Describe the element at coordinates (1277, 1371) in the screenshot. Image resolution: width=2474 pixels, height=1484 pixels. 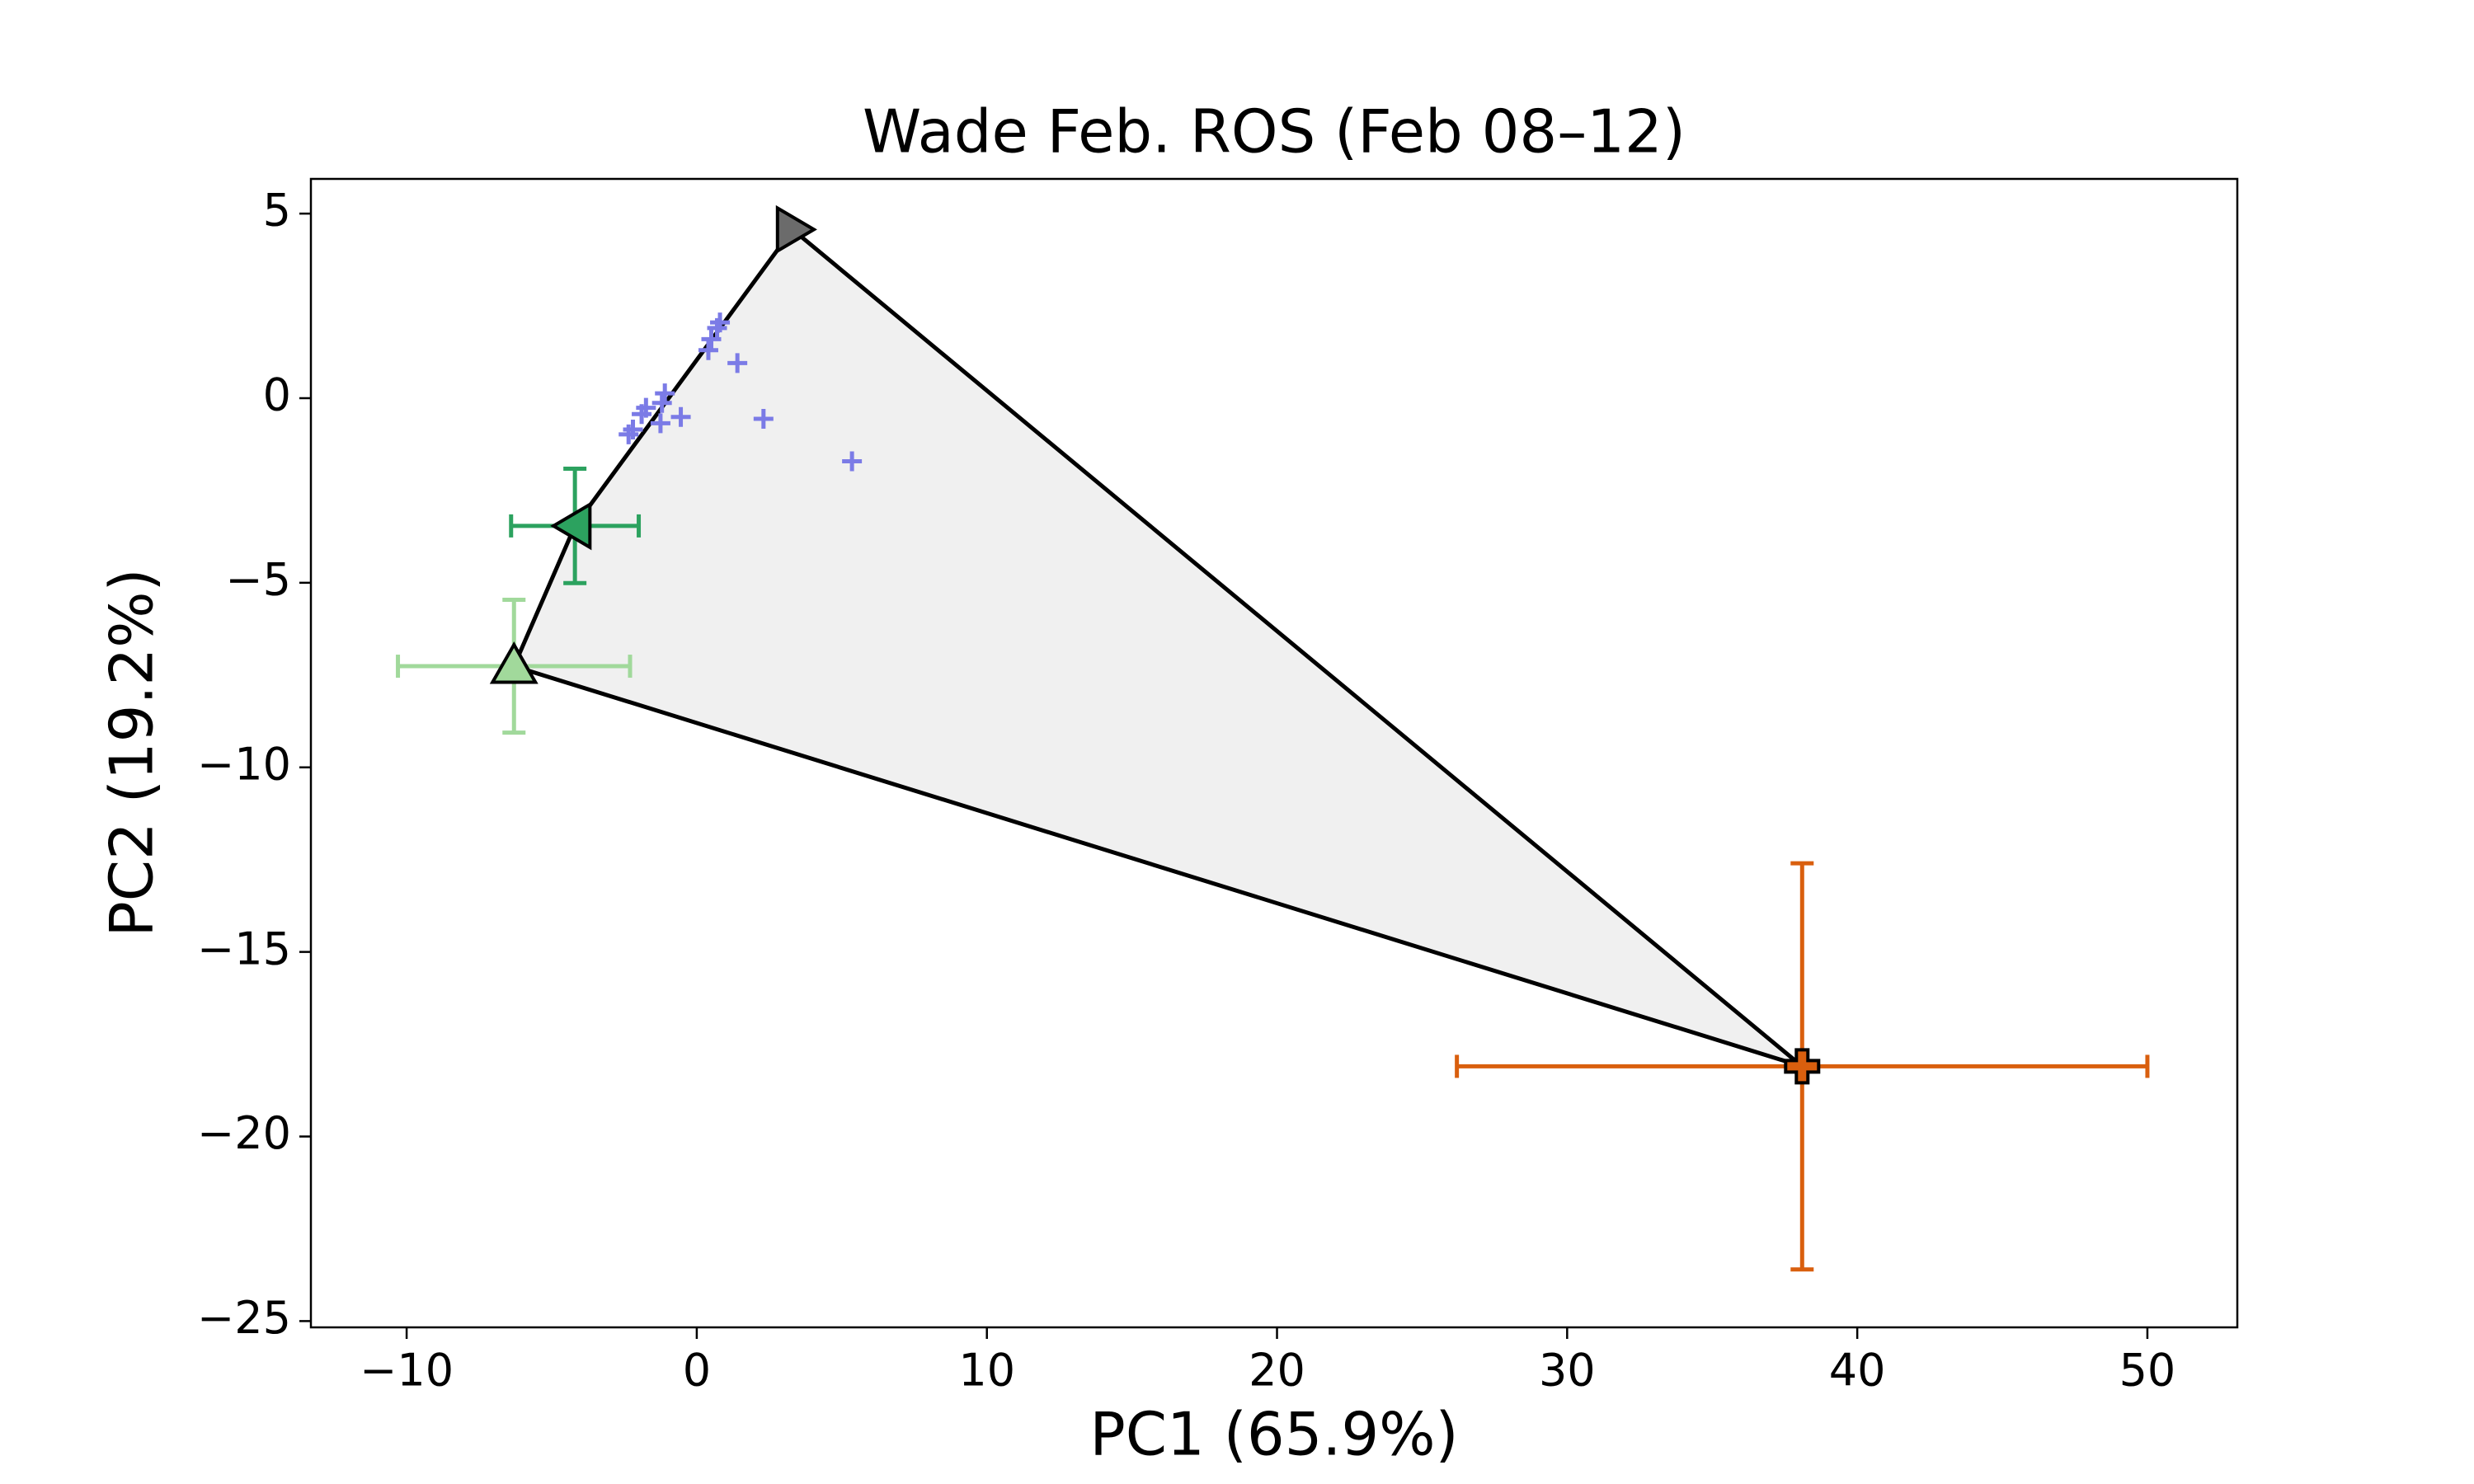
I see `x-tick-label: 20` at that location.